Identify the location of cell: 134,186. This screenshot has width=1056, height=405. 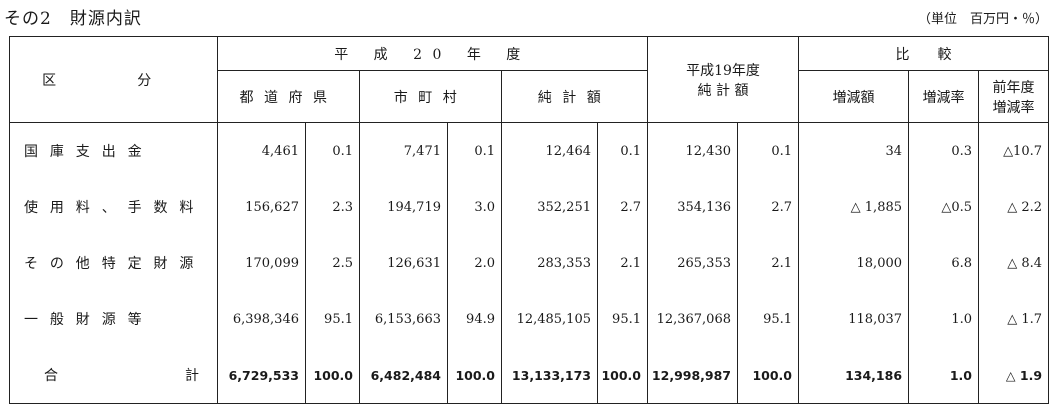
(853, 375).